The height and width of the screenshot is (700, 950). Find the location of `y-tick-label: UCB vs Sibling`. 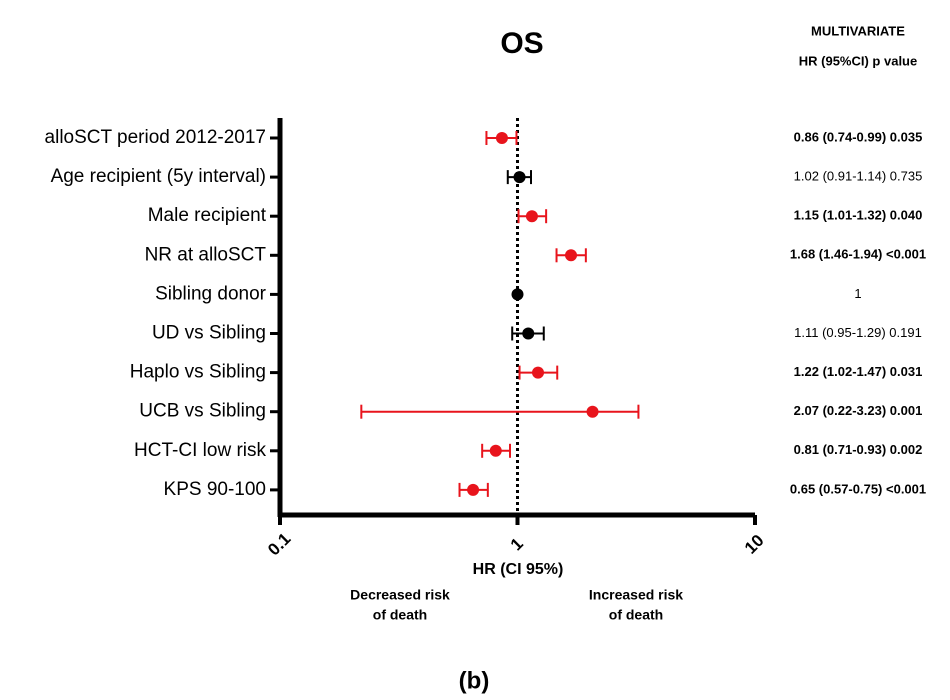

y-tick-label: UCB vs Sibling is located at coordinates (202, 411).